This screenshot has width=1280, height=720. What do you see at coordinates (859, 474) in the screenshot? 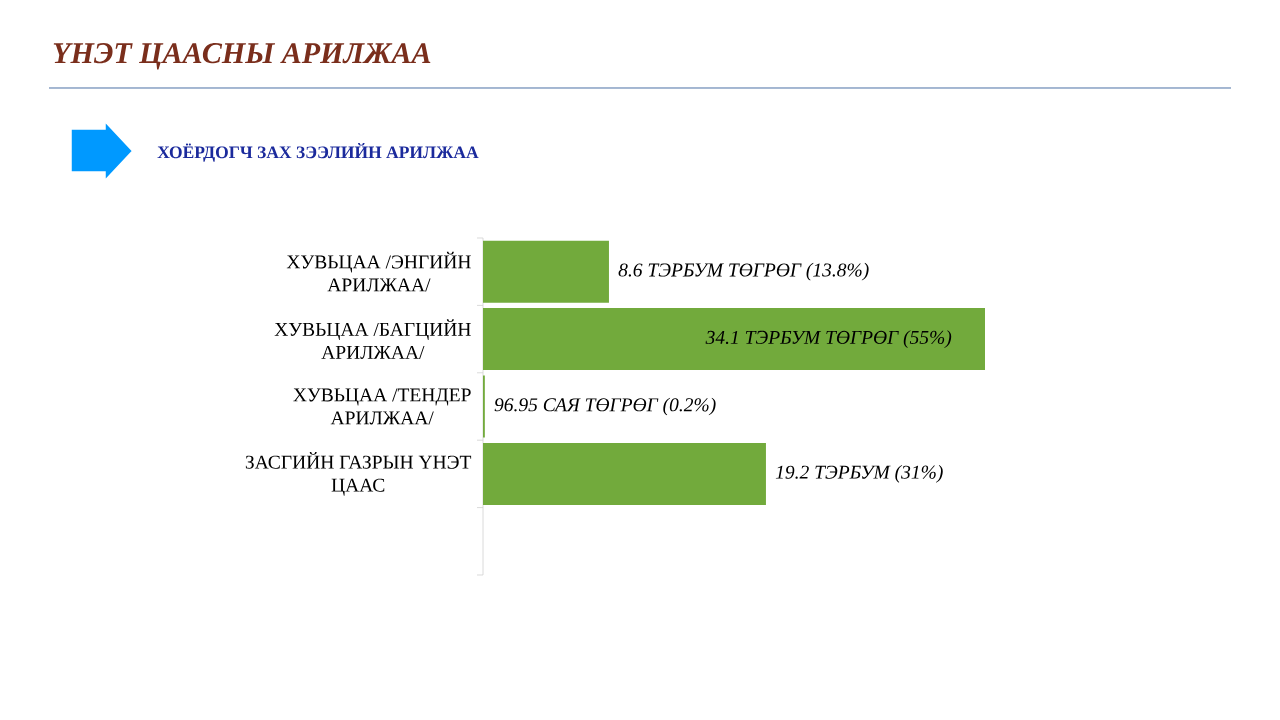
I see `data-label: 19.2 ТЭРБУМ (31%)` at bounding box center [859, 474].